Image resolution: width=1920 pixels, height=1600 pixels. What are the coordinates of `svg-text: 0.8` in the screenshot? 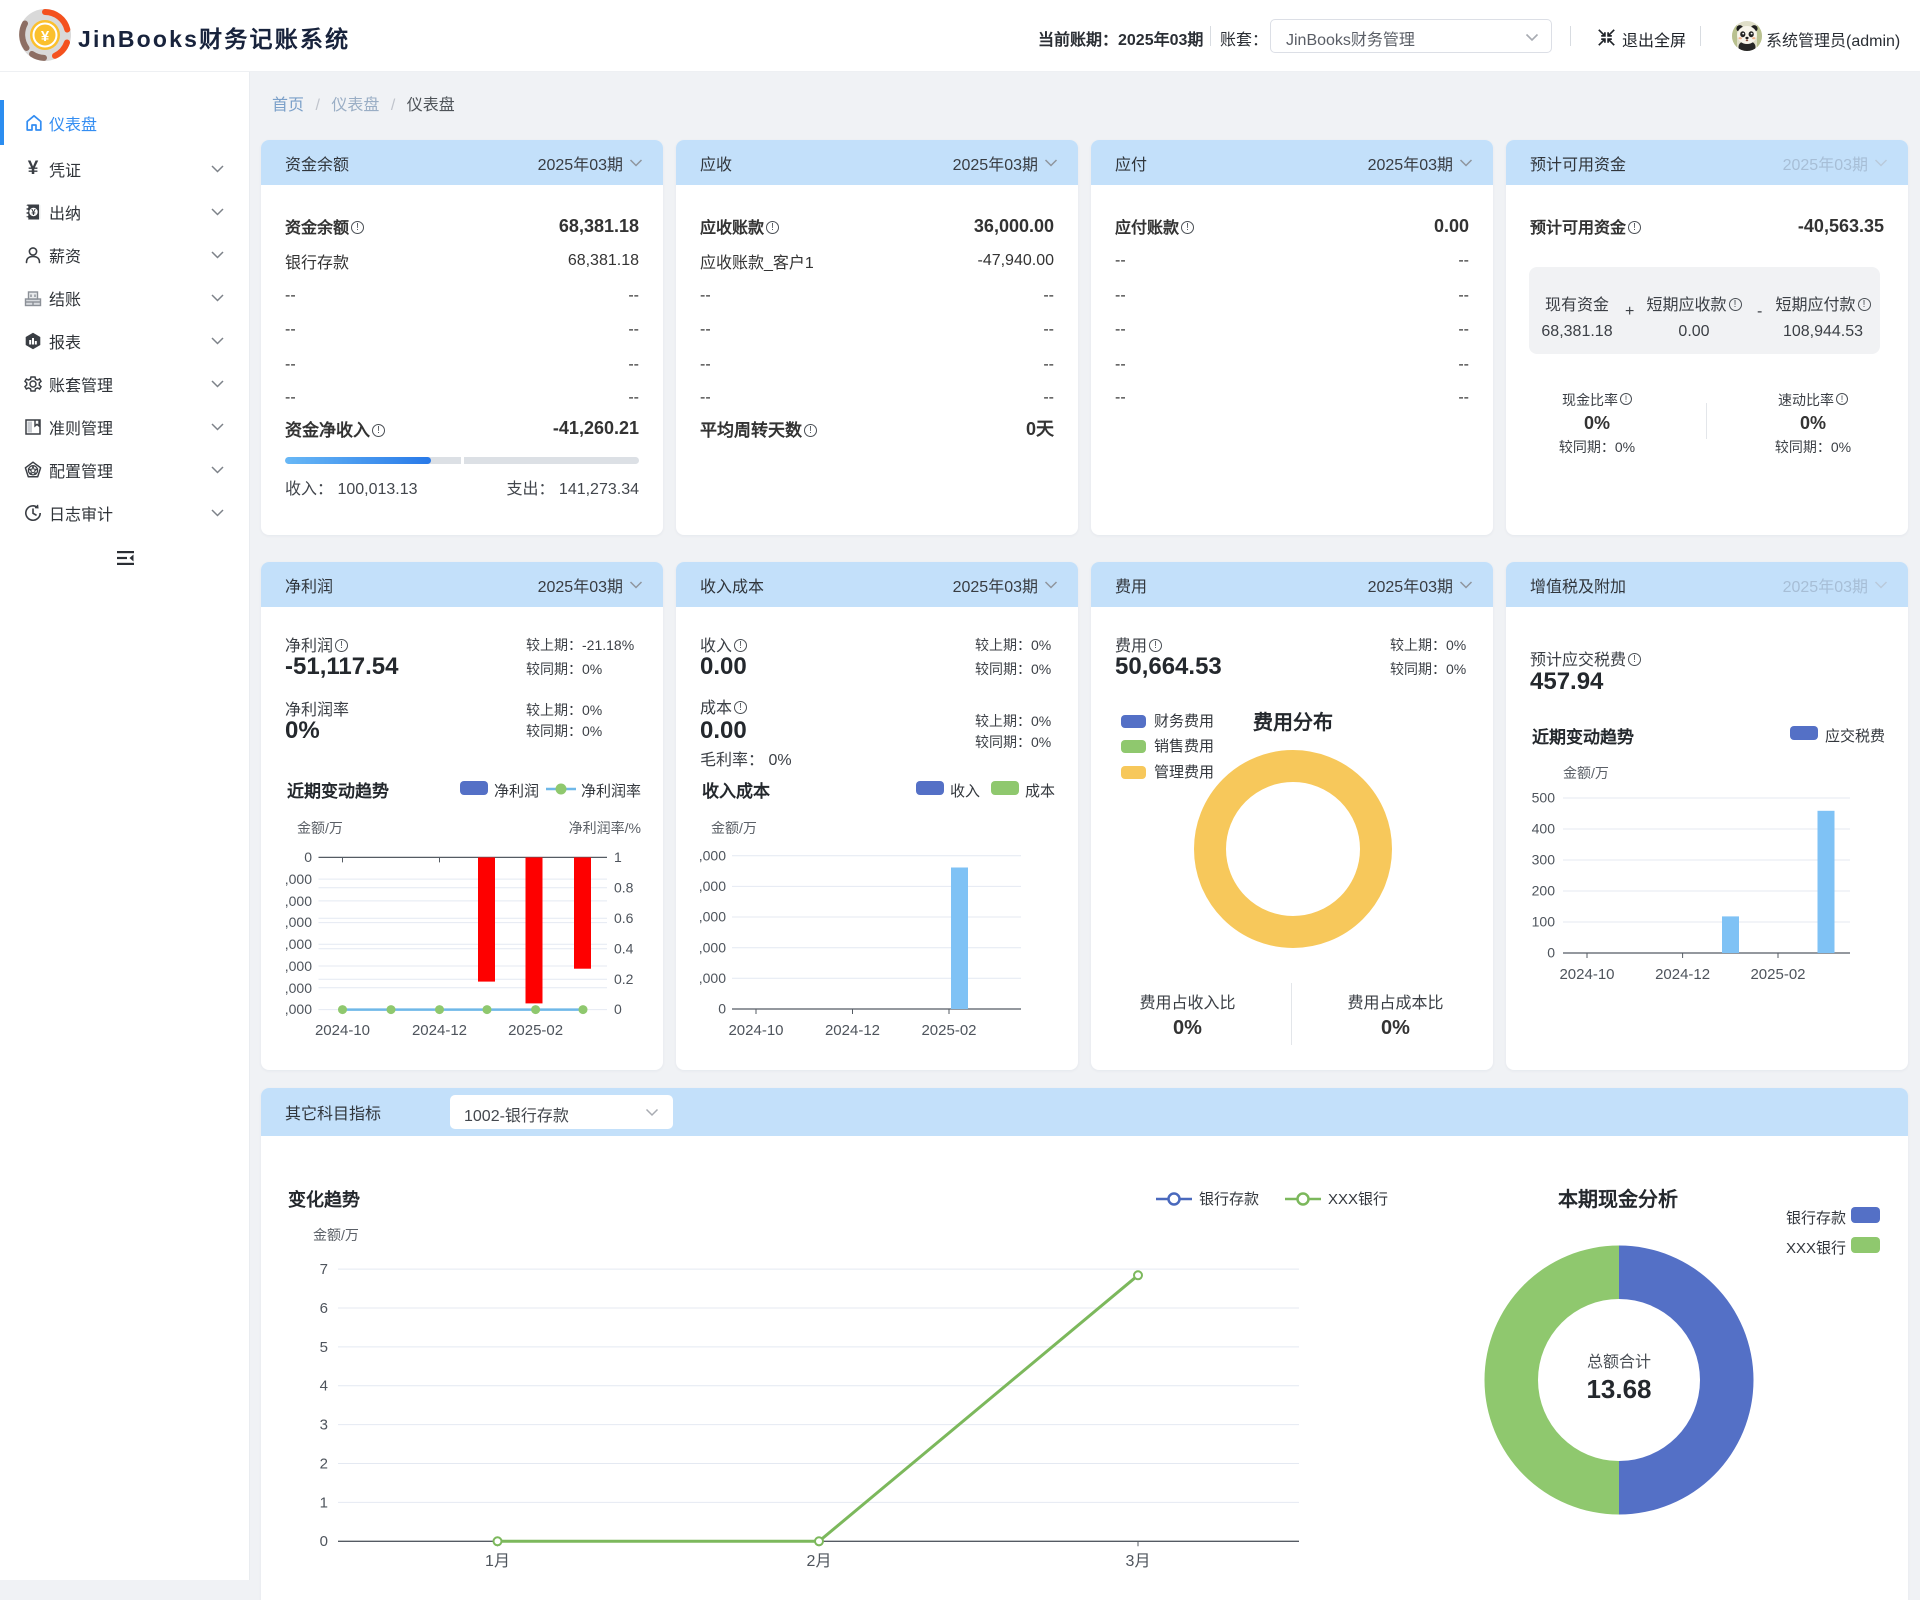 It's located at (624, 888).